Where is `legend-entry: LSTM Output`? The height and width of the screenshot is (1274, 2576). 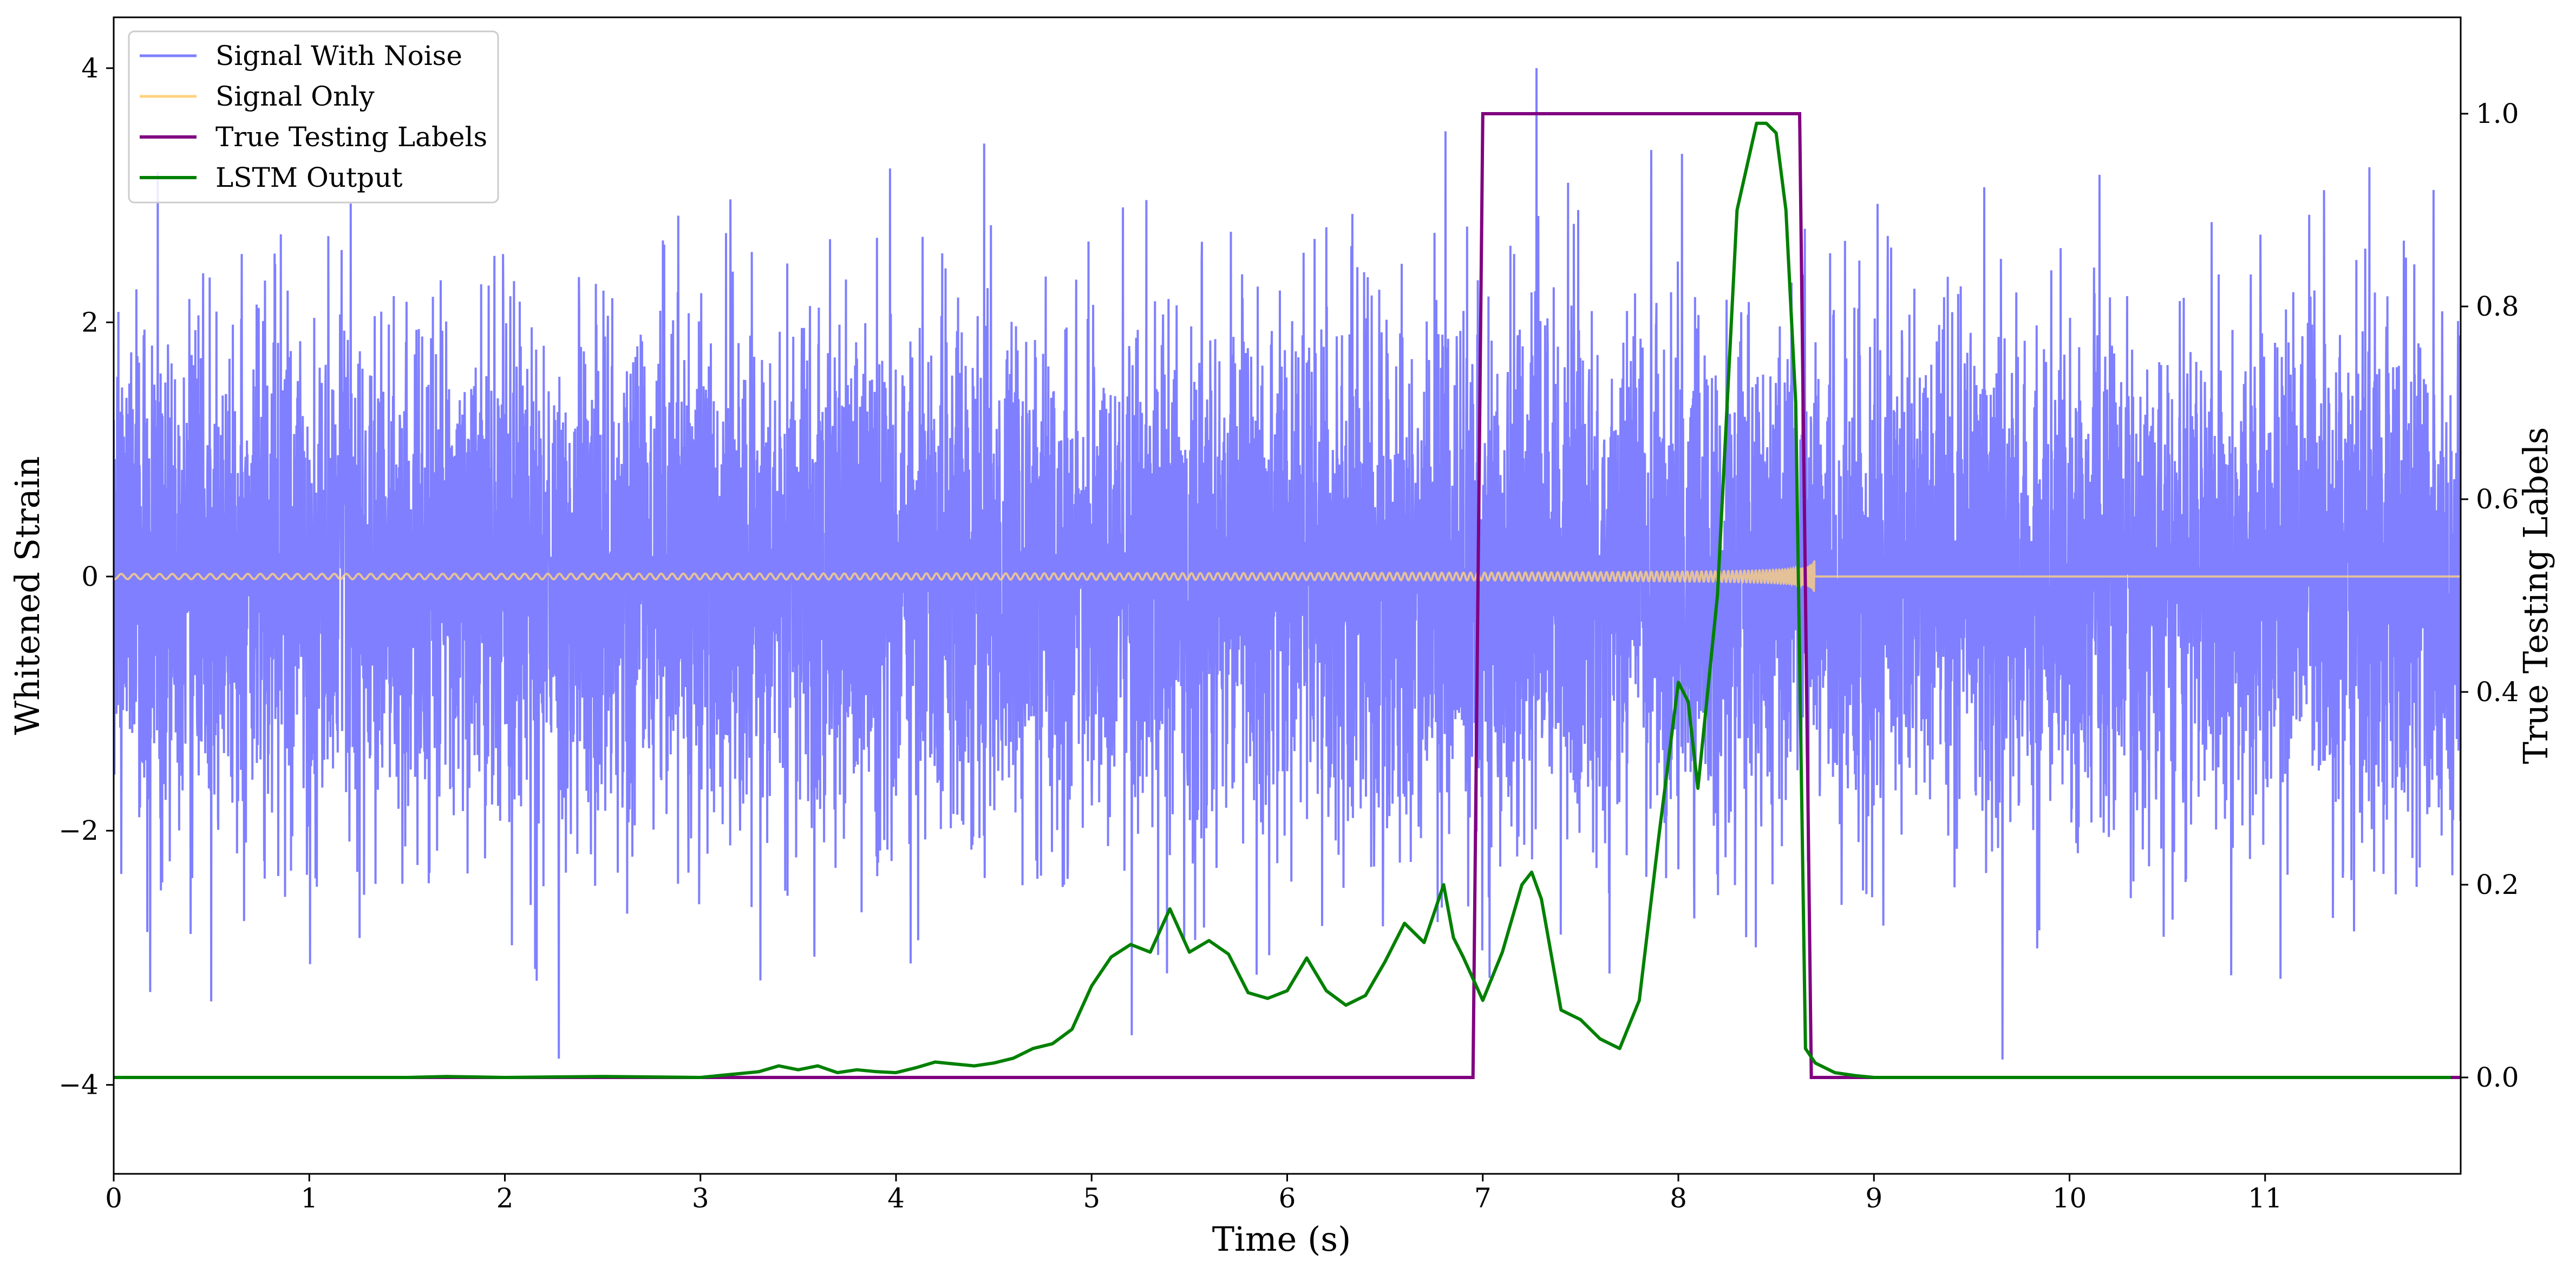
legend-entry: LSTM Output is located at coordinates (271, 177).